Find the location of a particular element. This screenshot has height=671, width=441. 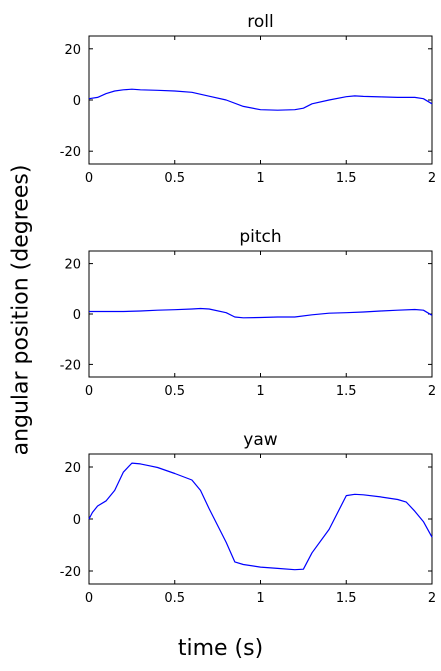

series-line-pitch is located at coordinates (261, 313).